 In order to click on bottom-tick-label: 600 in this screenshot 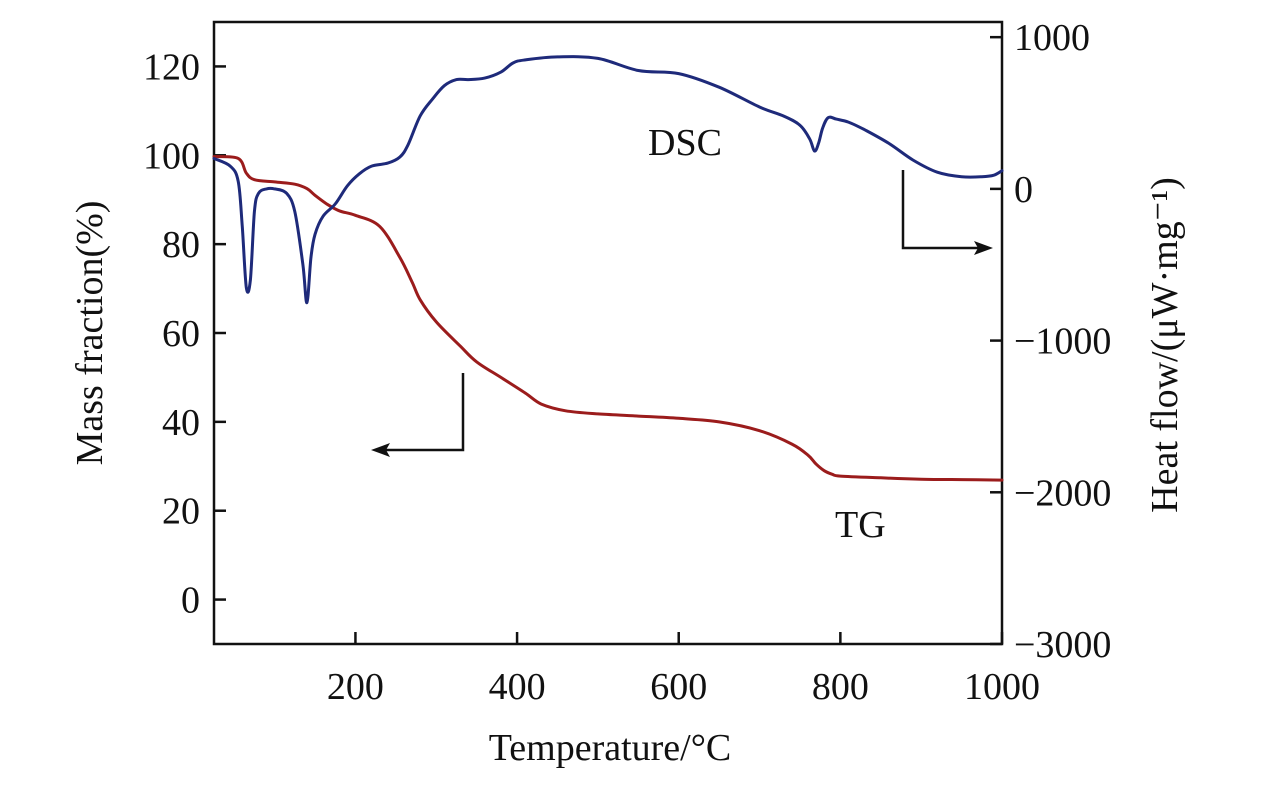, I will do `click(678, 687)`.